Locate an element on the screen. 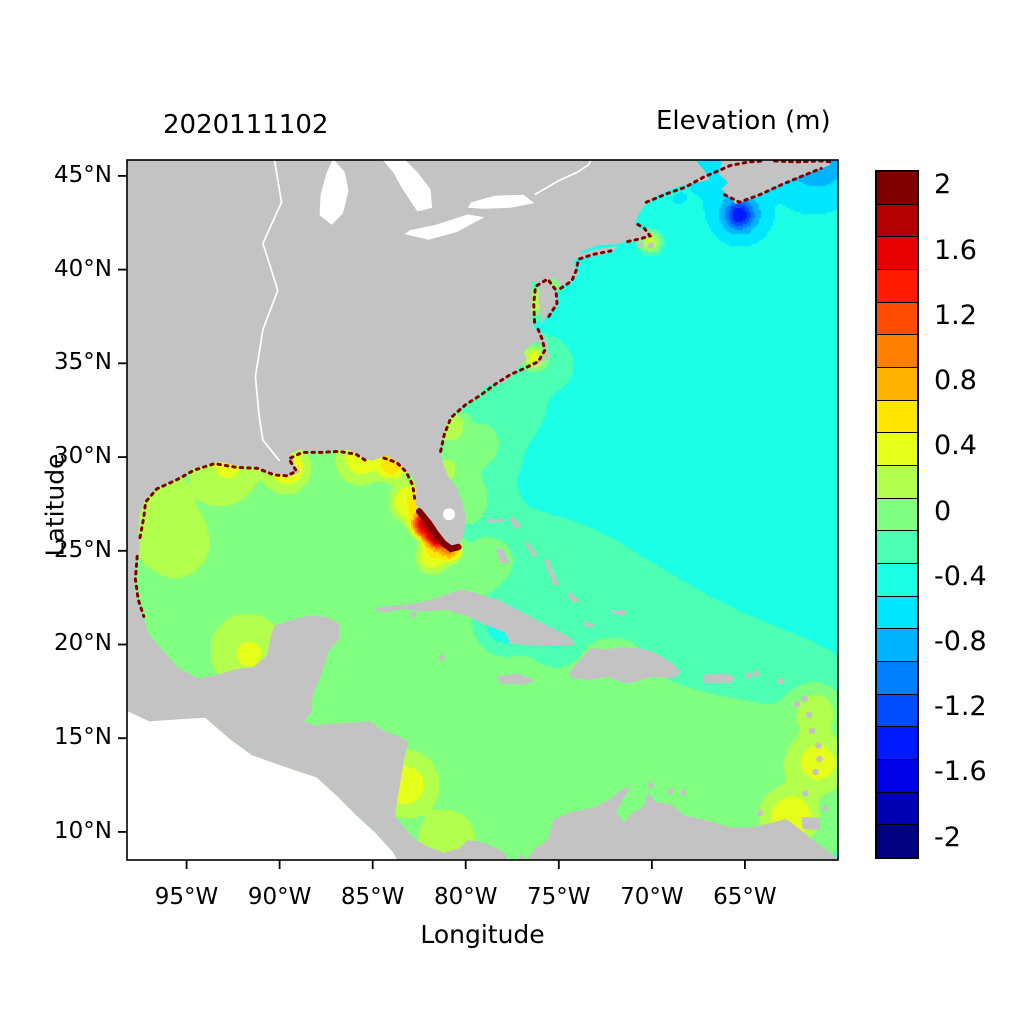  y-tick-label: 15°N is located at coordinates (83, 737).